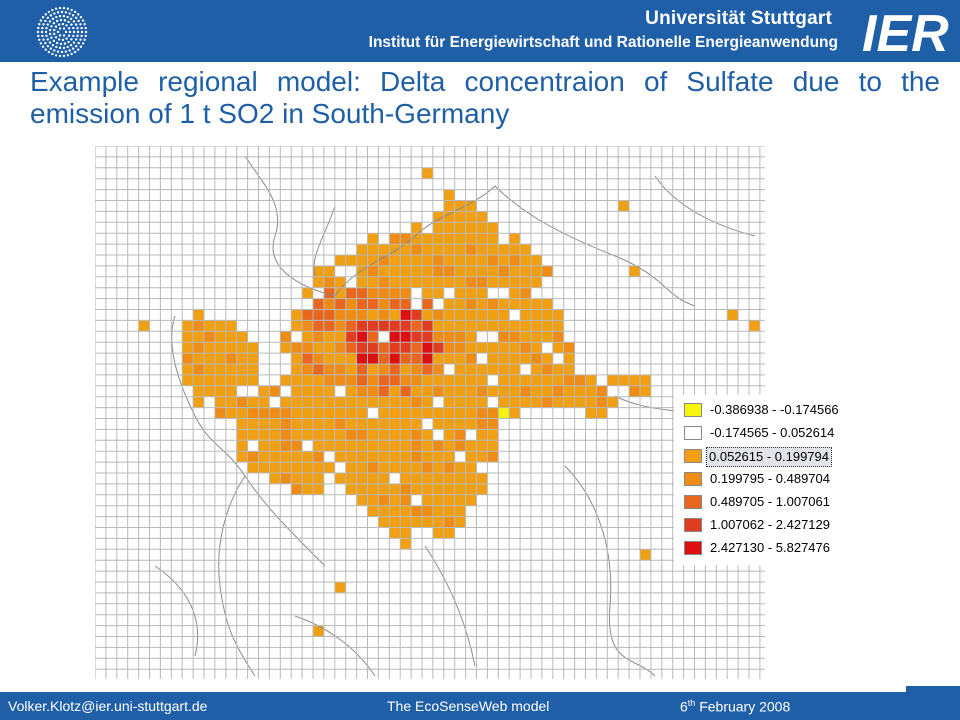 The height and width of the screenshot is (720, 960). Describe the element at coordinates (693, 548) in the screenshot. I see `legend-swatch` at that location.